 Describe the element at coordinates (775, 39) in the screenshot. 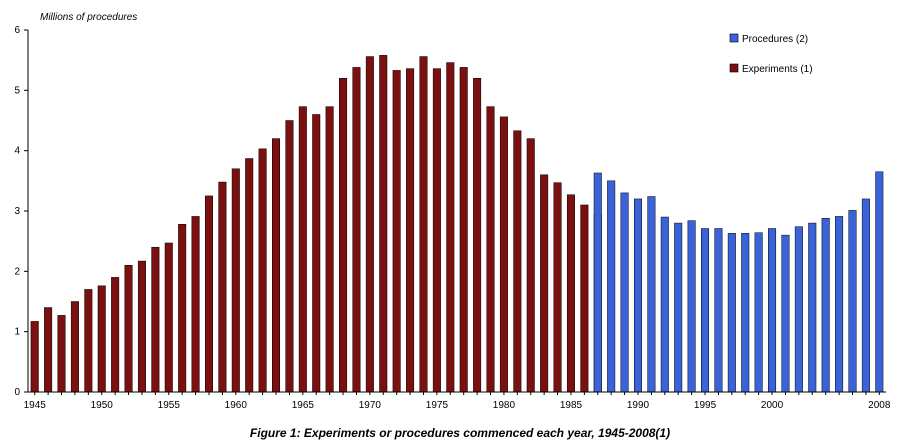

I see `legend-label-procedures: Procedures (2)` at that location.